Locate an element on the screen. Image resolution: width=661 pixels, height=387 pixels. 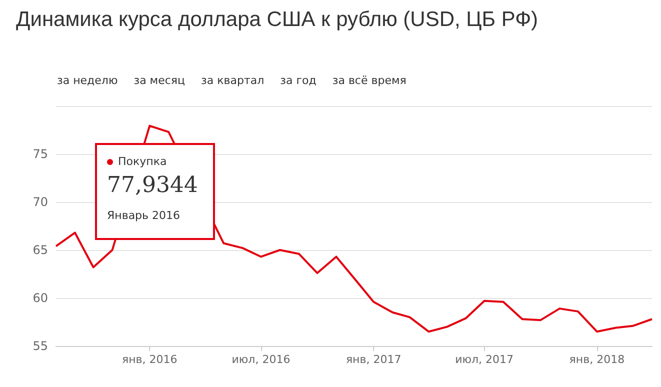
y-tick-label: 65 is located at coordinates (40, 250).